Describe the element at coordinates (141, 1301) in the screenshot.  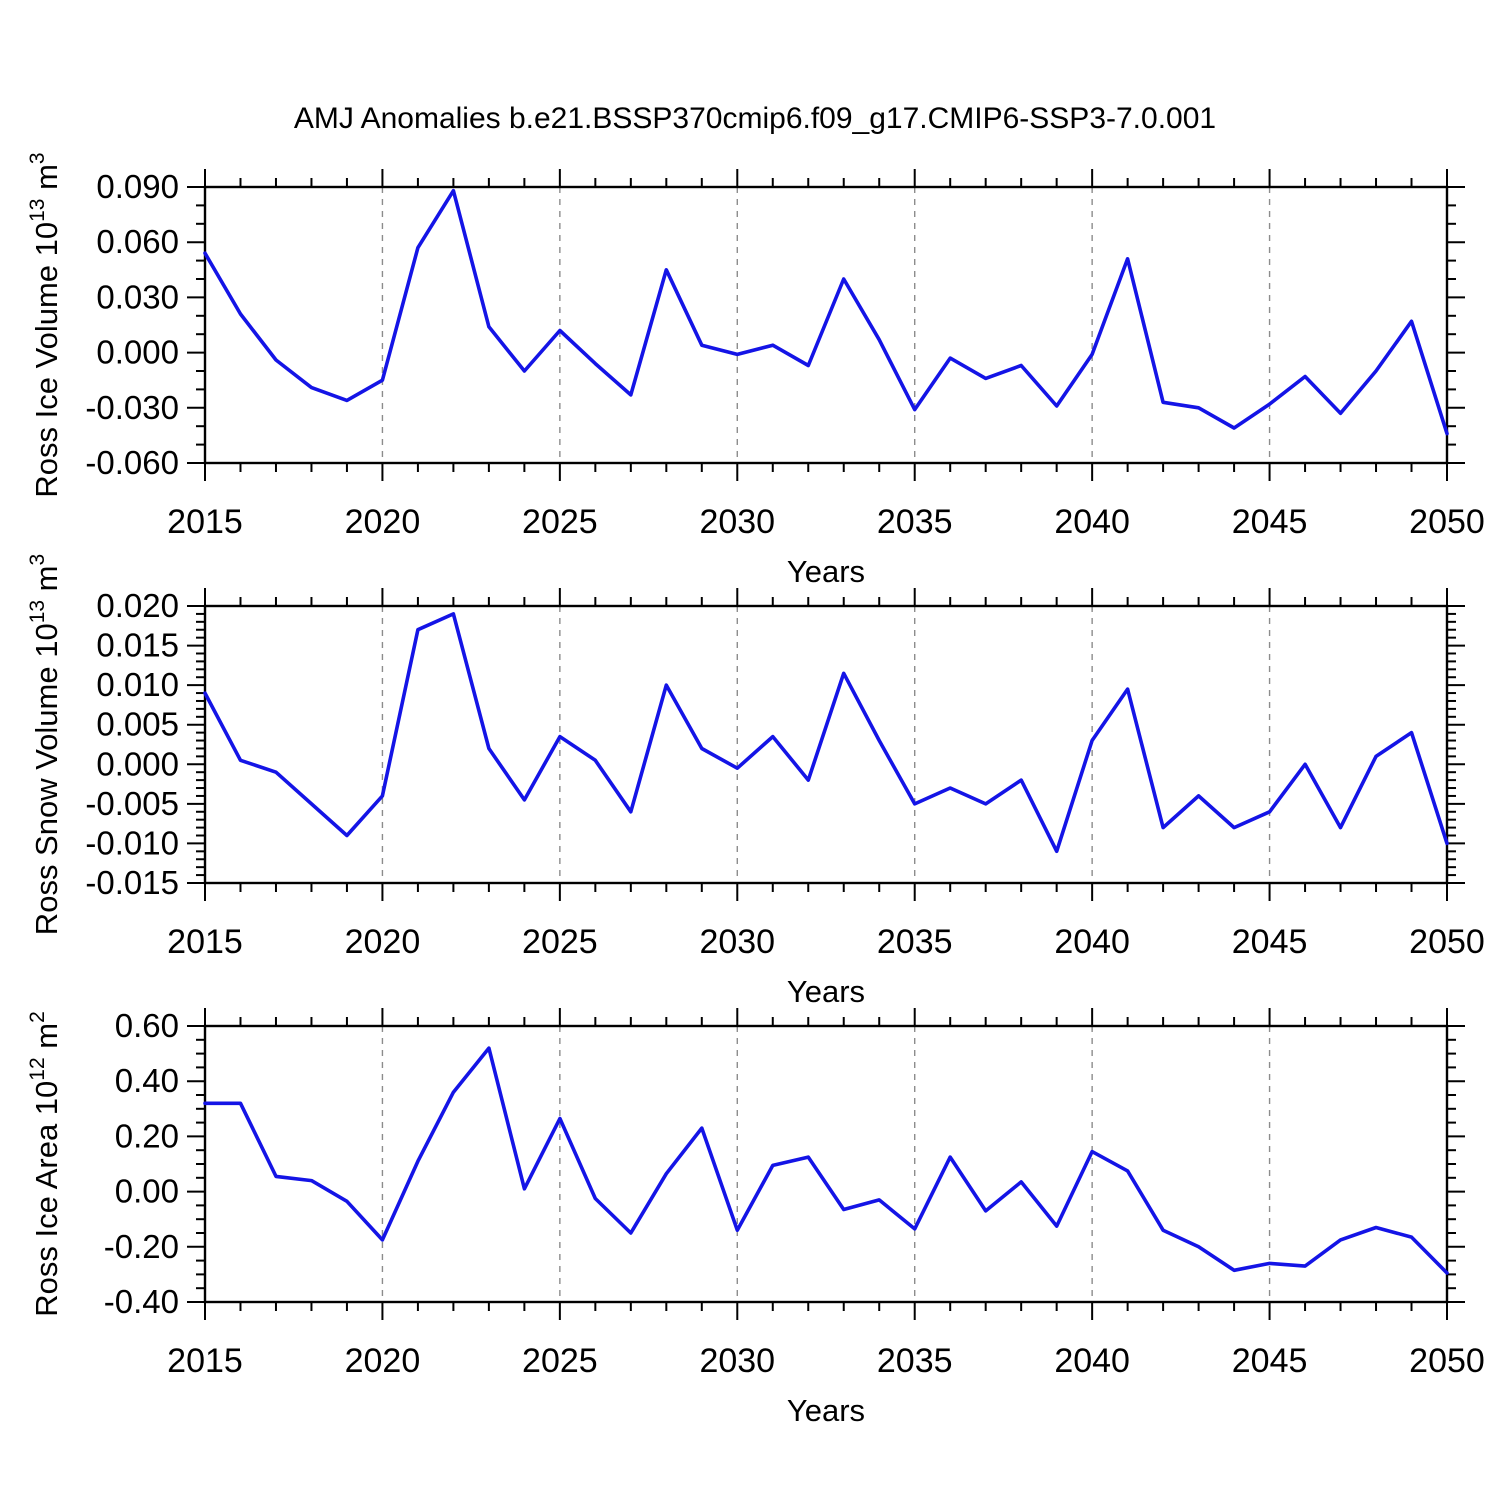
I see `y-tick-label: -0.40` at that location.